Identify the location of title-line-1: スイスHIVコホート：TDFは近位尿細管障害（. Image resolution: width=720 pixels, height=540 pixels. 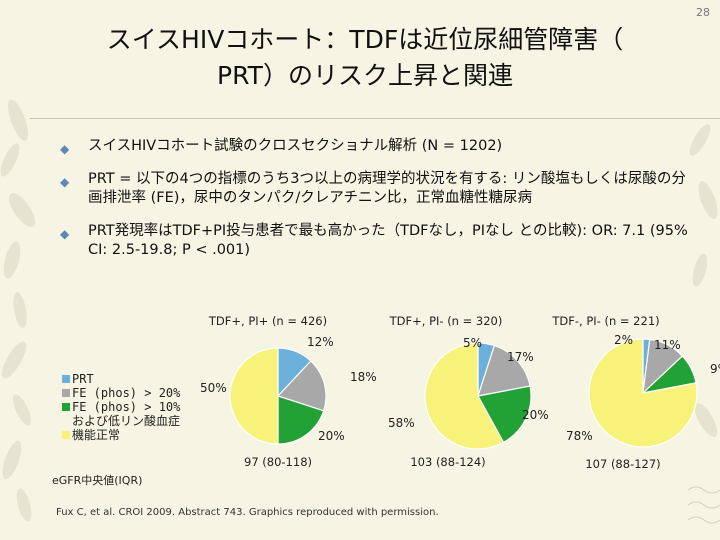
(365, 39).